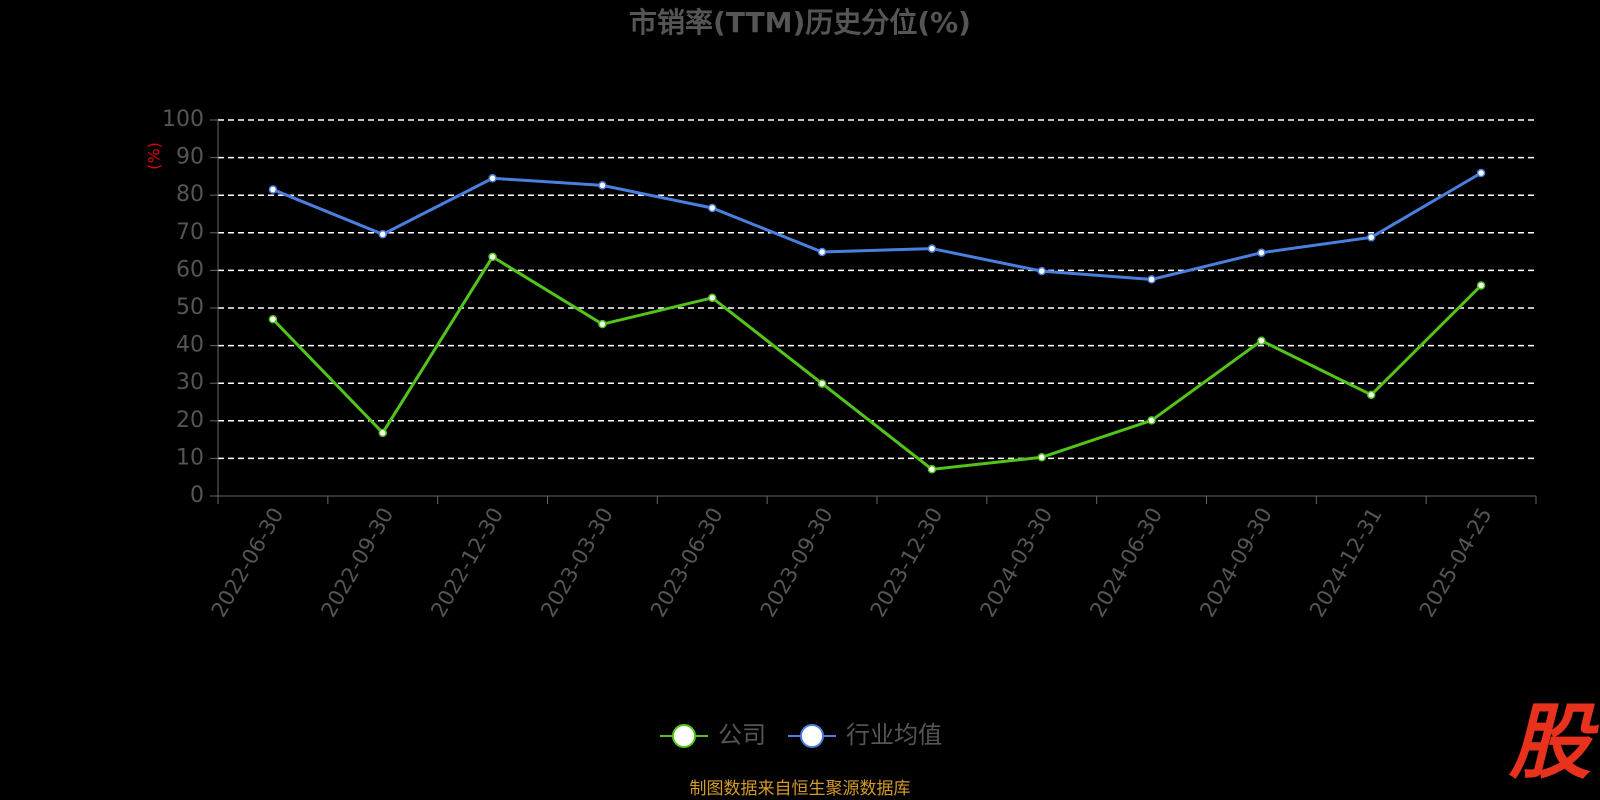 The image size is (1600, 800). Describe the element at coordinates (877, 226) in the screenshot. I see `series-line` at that location.